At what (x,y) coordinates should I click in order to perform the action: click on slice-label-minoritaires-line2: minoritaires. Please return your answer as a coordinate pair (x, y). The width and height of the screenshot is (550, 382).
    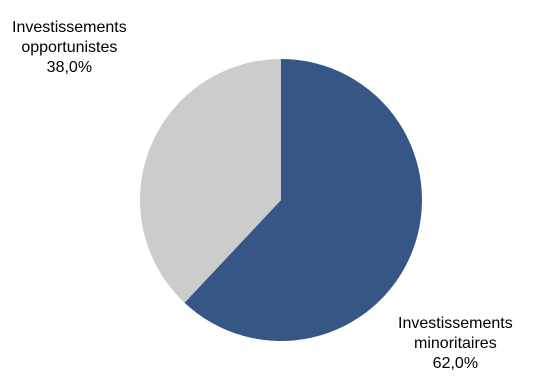
    Looking at the image, I should click on (455, 343).